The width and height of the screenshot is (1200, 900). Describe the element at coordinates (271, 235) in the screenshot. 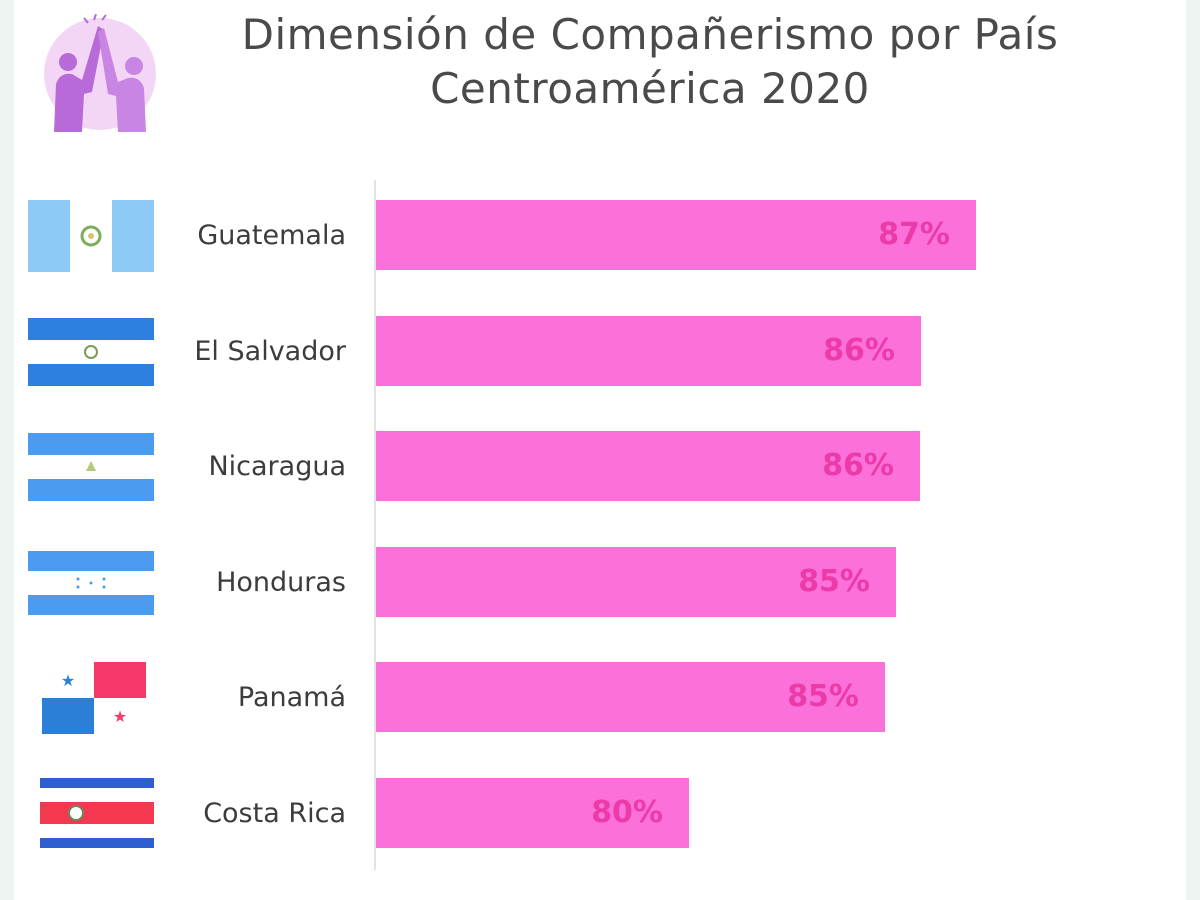

I see `category-label: Guatemala` at that location.